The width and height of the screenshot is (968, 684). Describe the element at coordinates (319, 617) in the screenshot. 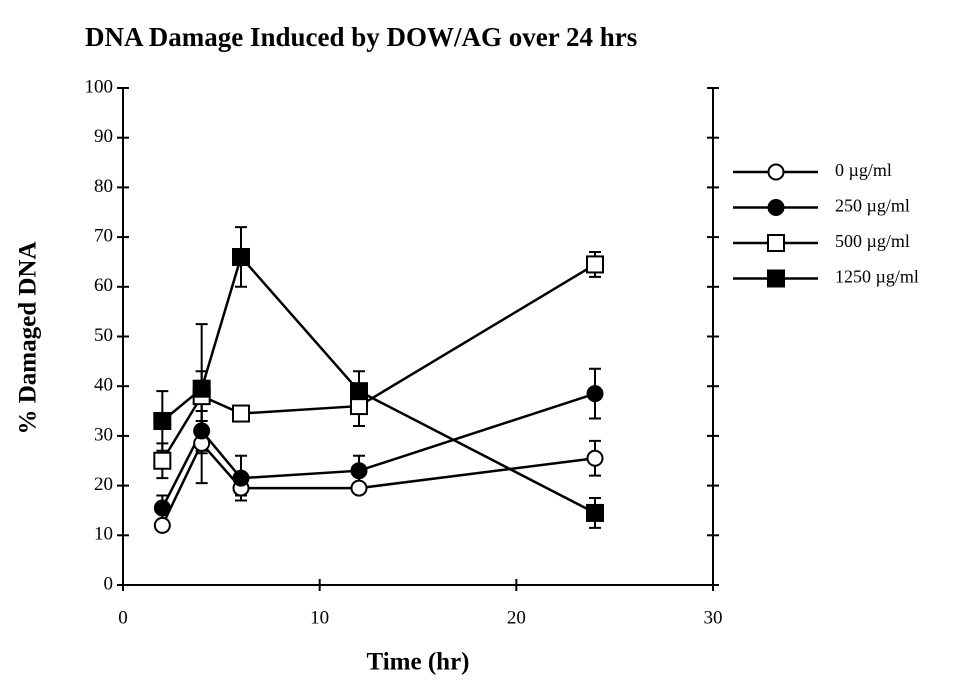

I see `x-tick-label: 10` at that location.